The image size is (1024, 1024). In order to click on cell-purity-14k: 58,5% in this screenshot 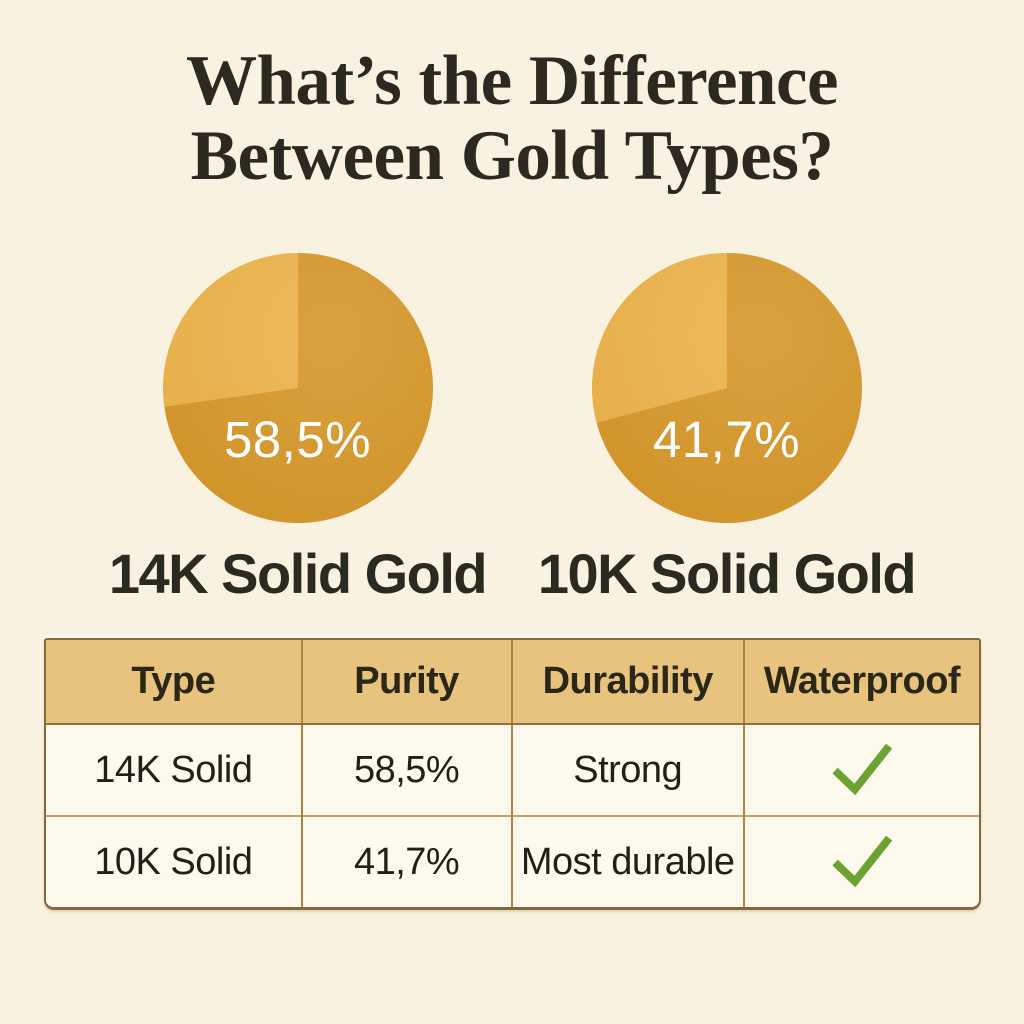, I will do `click(406, 770)`.